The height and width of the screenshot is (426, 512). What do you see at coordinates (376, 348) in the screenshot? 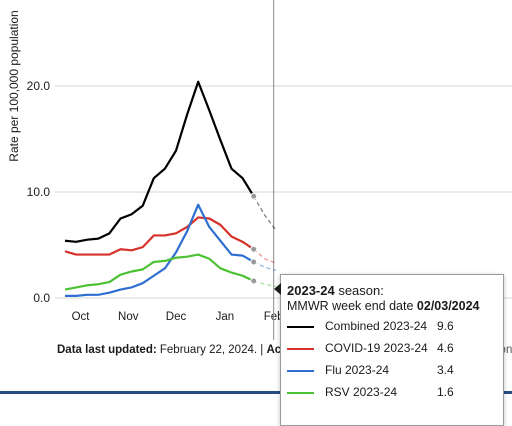
I see `tooltip-series-name: COVID-19 2023-24` at bounding box center [376, 348].